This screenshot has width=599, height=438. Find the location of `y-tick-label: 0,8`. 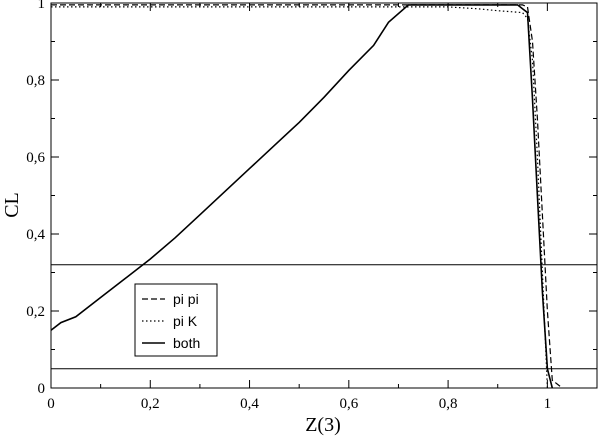

y-tick-label: 0,8 is located at coordinates (35, 81).